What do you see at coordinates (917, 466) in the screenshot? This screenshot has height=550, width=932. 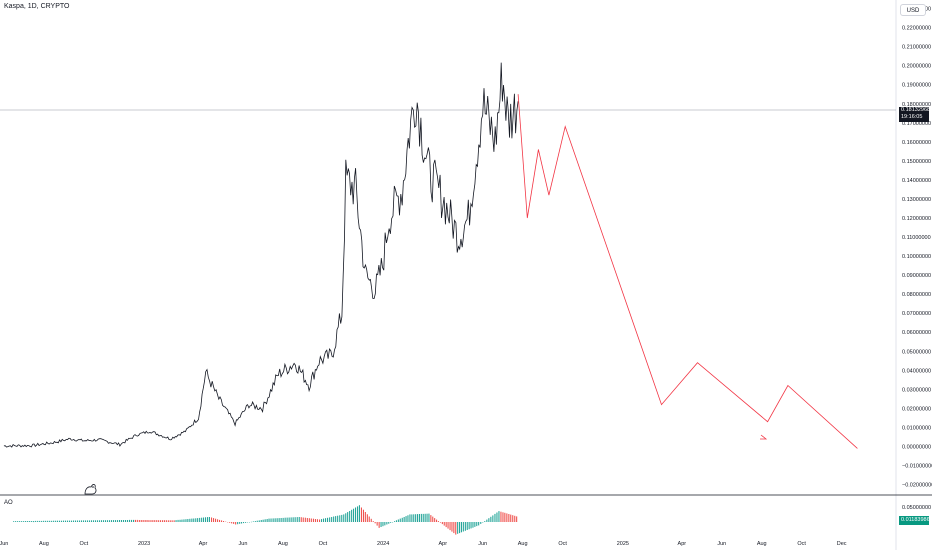 I see `price-axis-tick-label: −0.01000000` at bounding box center [917, 466].